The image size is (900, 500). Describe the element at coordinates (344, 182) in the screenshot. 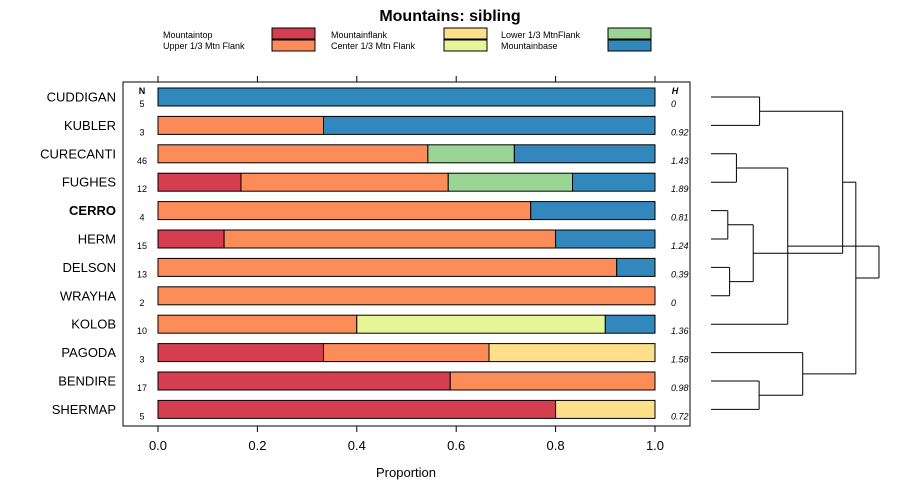

I see `bar-fughes-upper-1-3-mtn-flank` at that location.